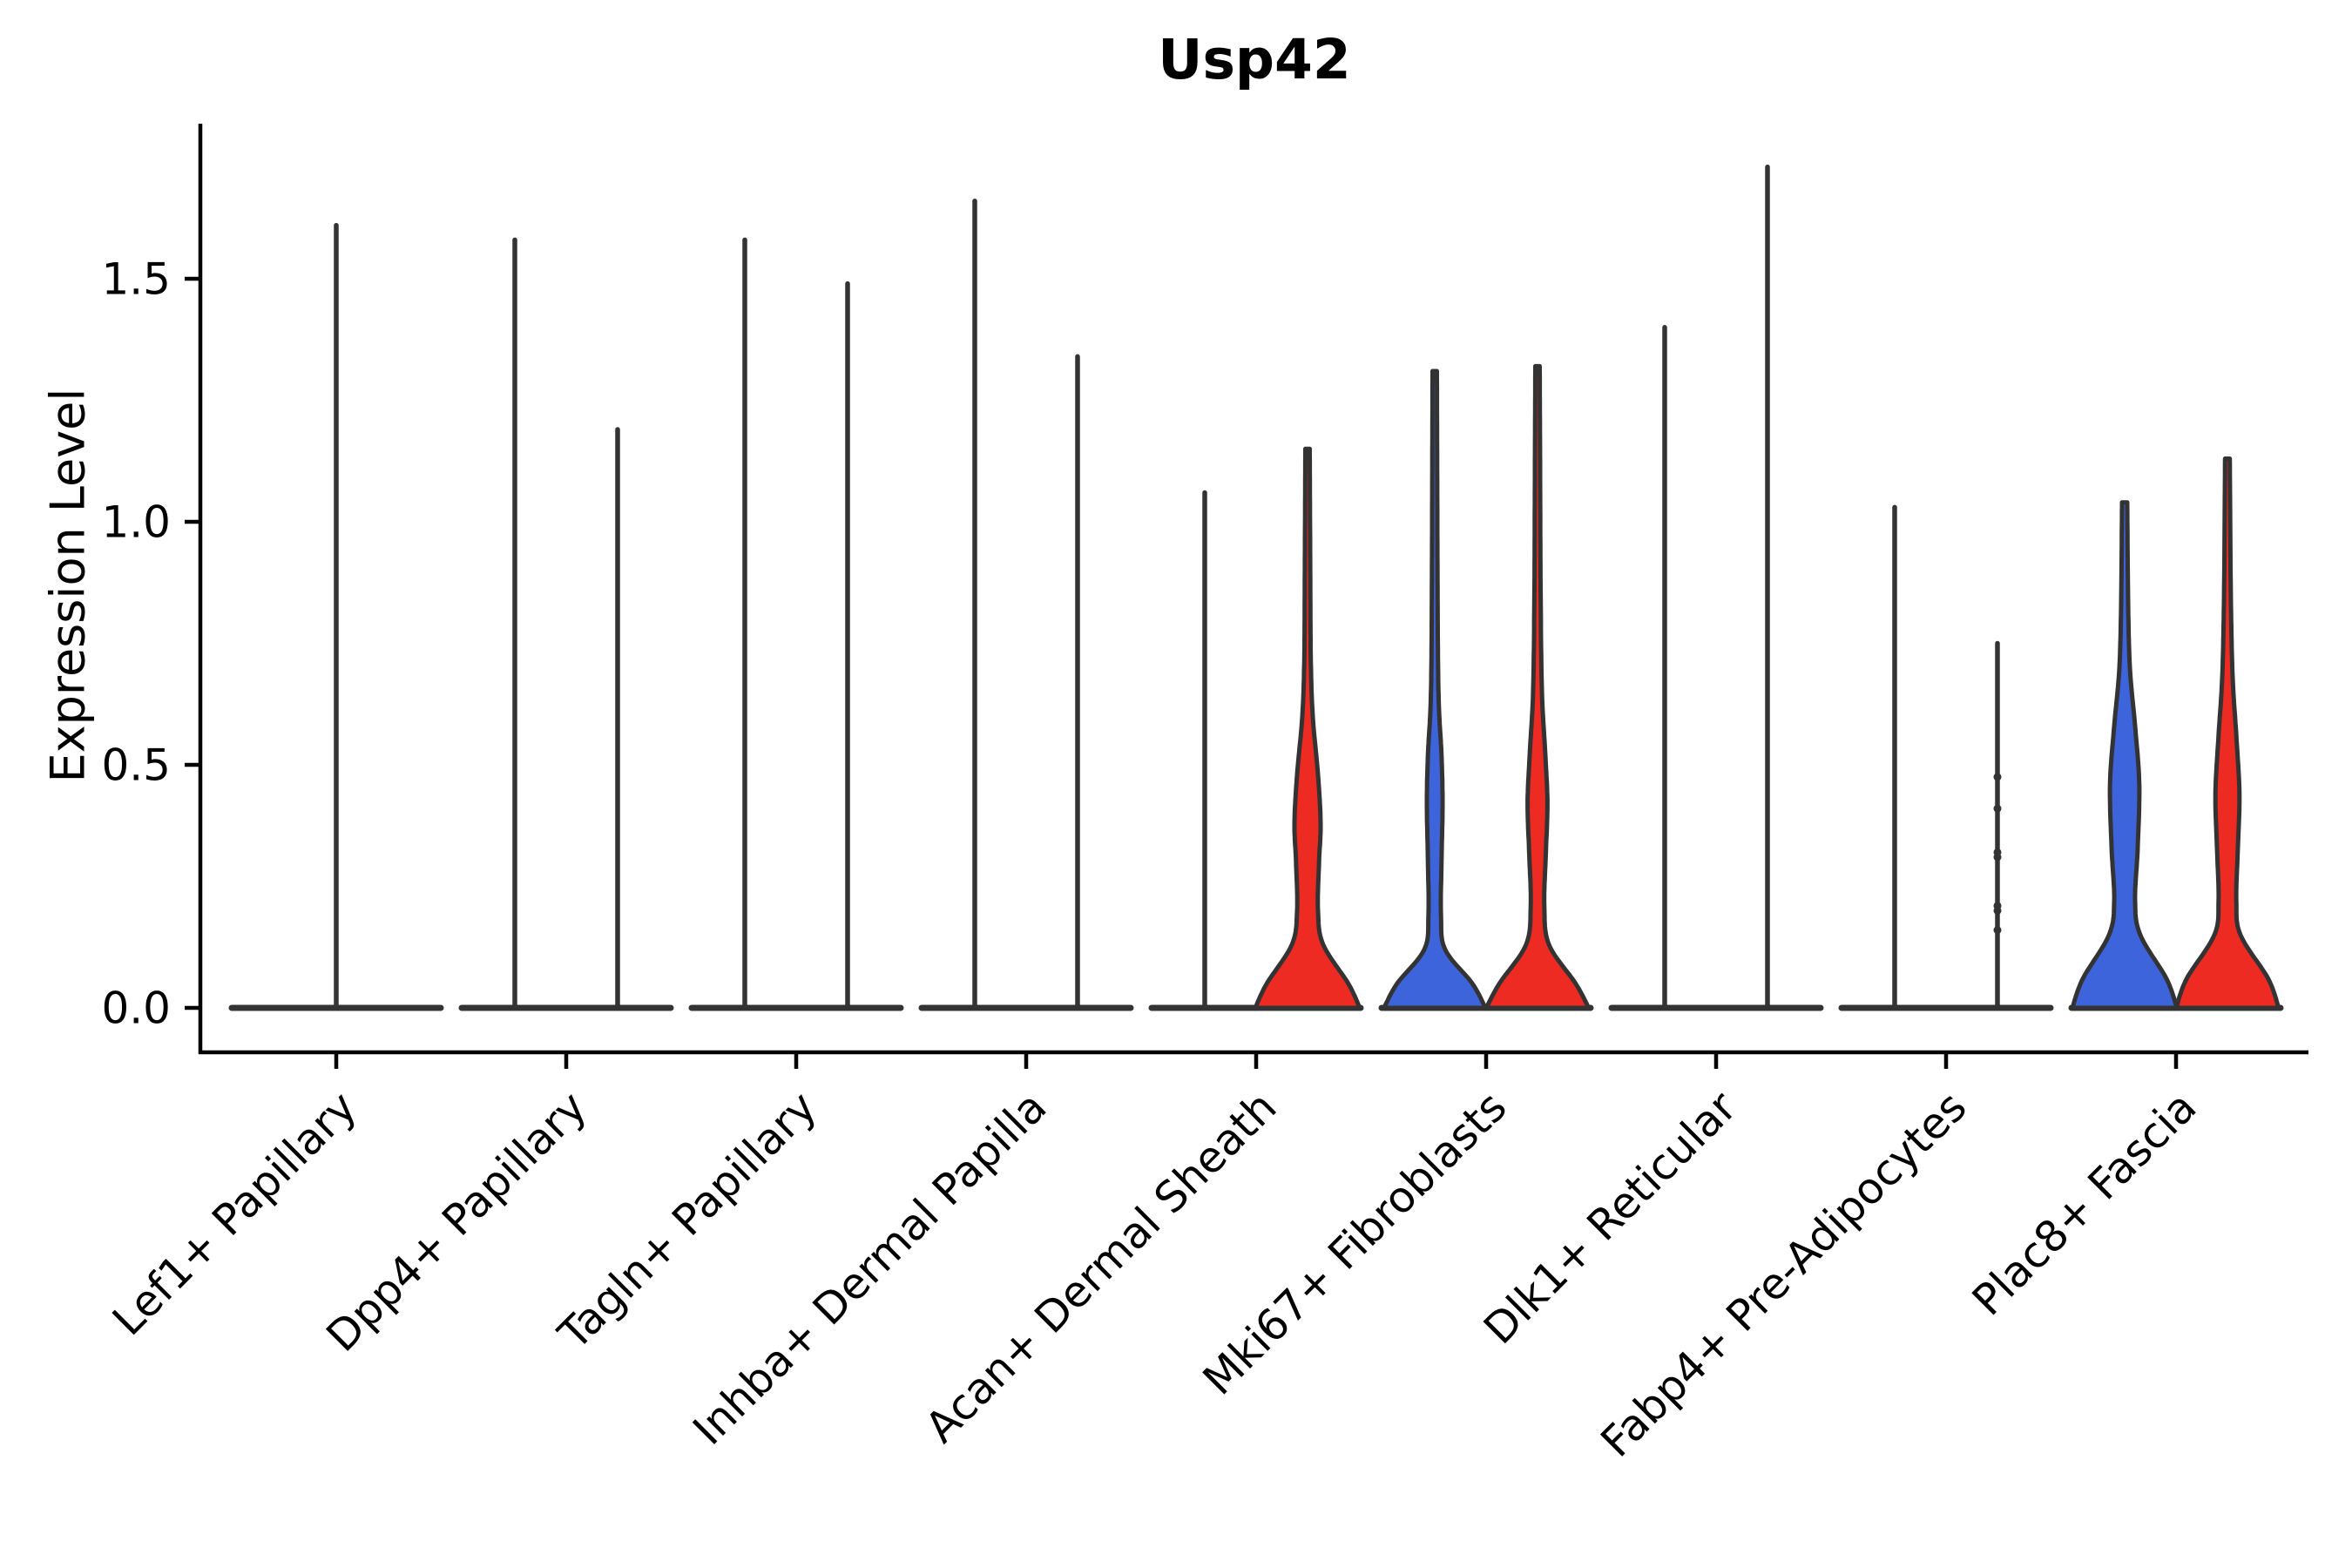 The width and height of the screenshot is (2352, 1568). I want to click on x-tick-label: Lef1+ Papillary, so click(235, 1213).